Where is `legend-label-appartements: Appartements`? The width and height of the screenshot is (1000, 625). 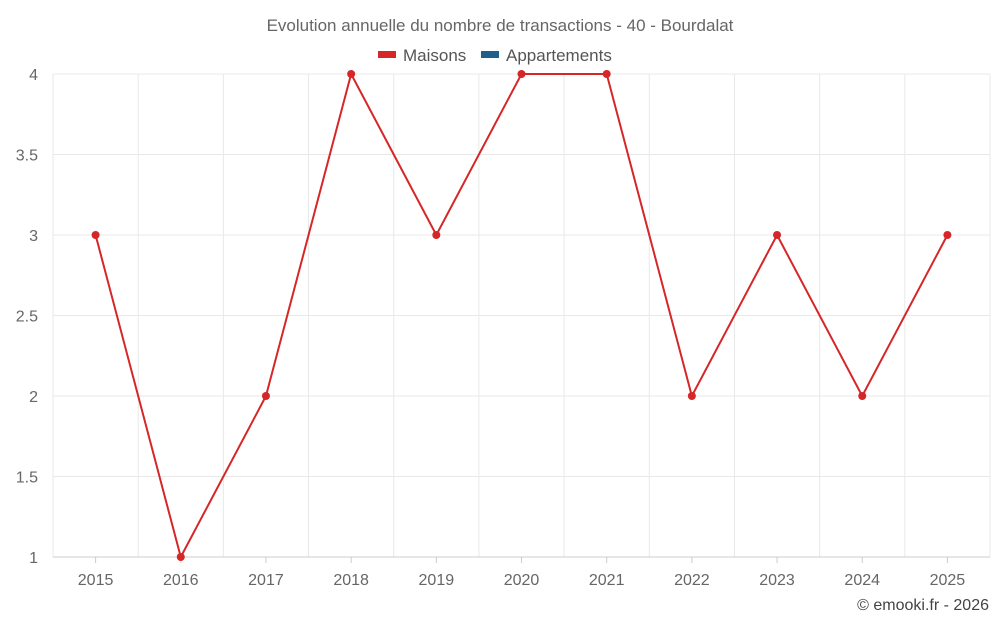
legend-label-appartements: Appartements is located at coordinates (559, 55).